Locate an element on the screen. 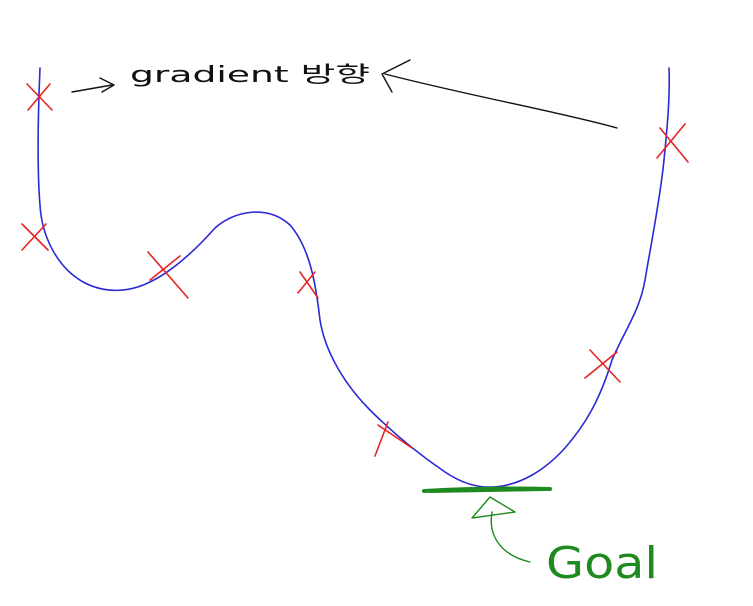 The width and height of the screenshot is (753, 606). goal-marker is located at coordinates (487, 489).